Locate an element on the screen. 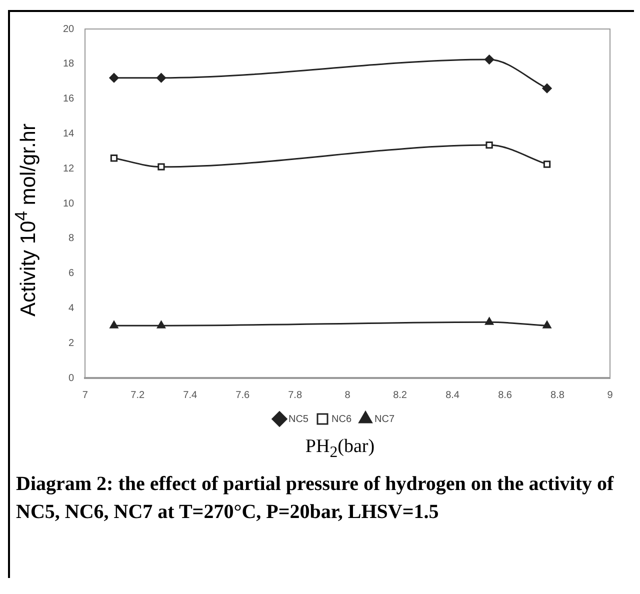 The image size is (640, 594). x-tick-label: 7.2 is located at coordinates (137, 395).